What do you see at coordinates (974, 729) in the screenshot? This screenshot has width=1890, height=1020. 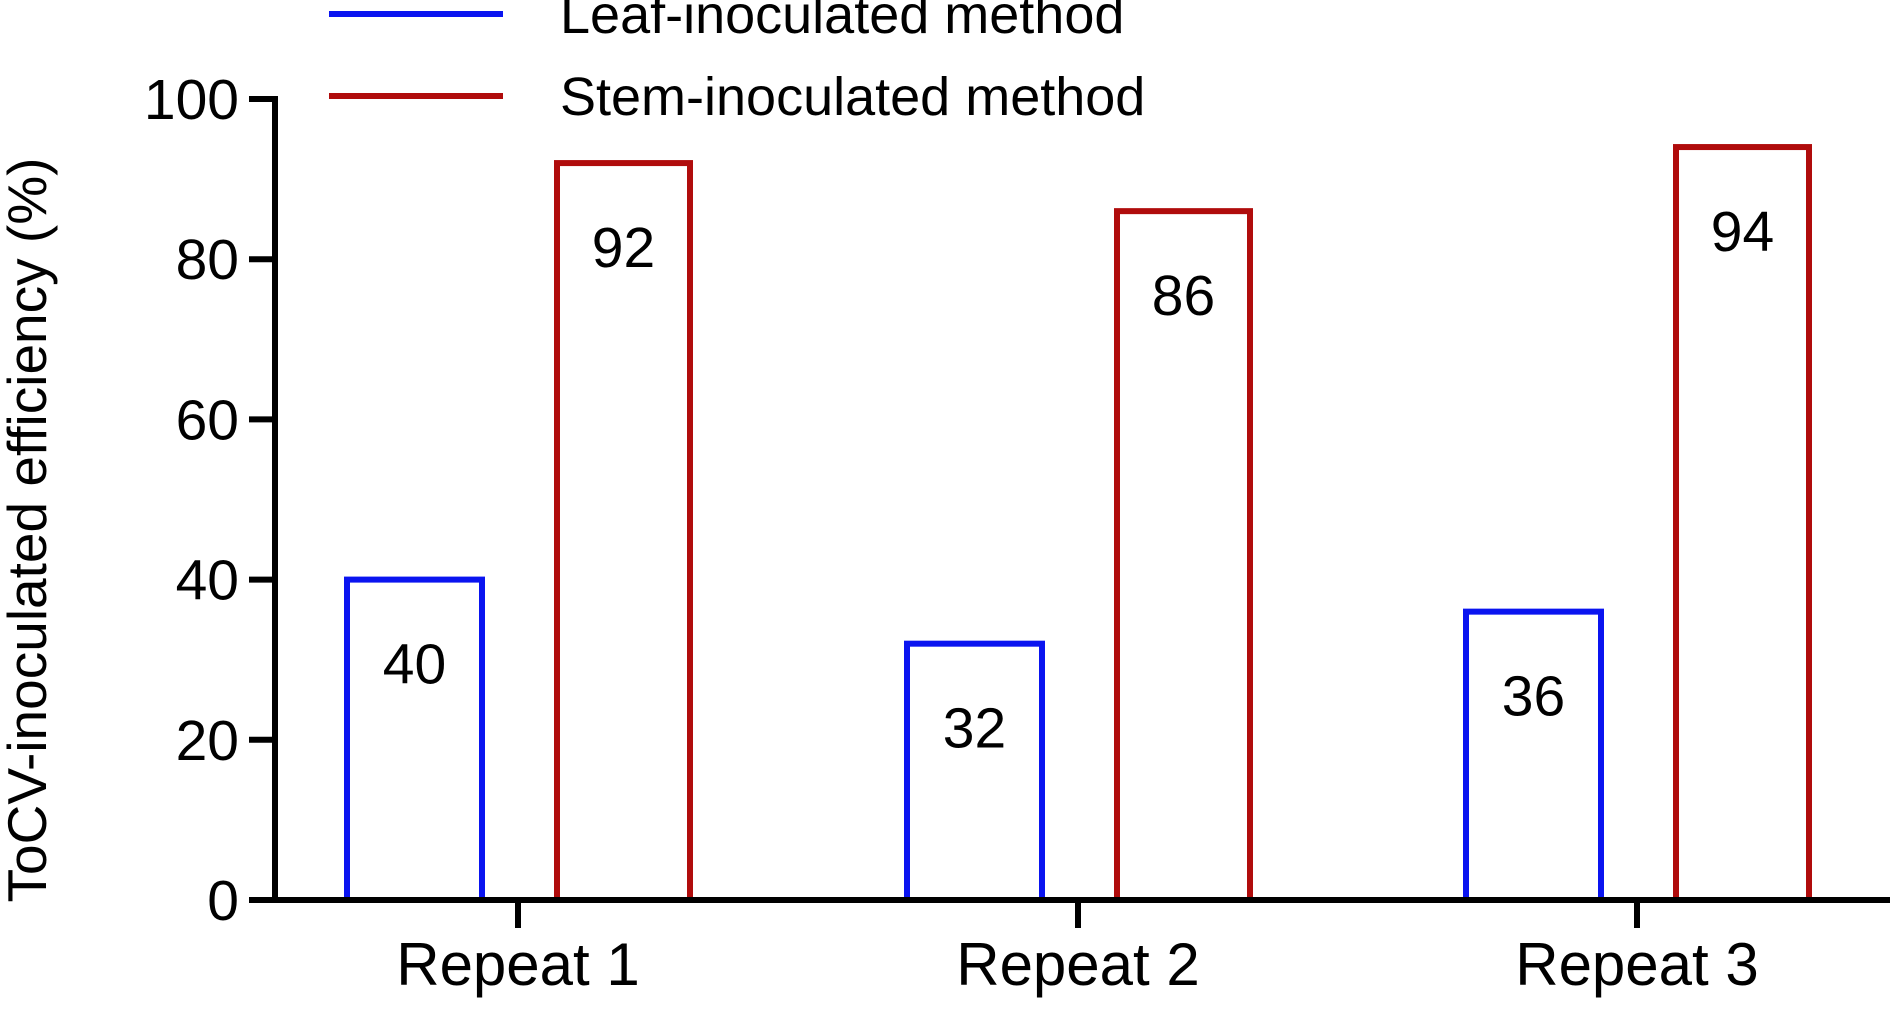 I see `data-label: 32` at bounding box center [974, 729].